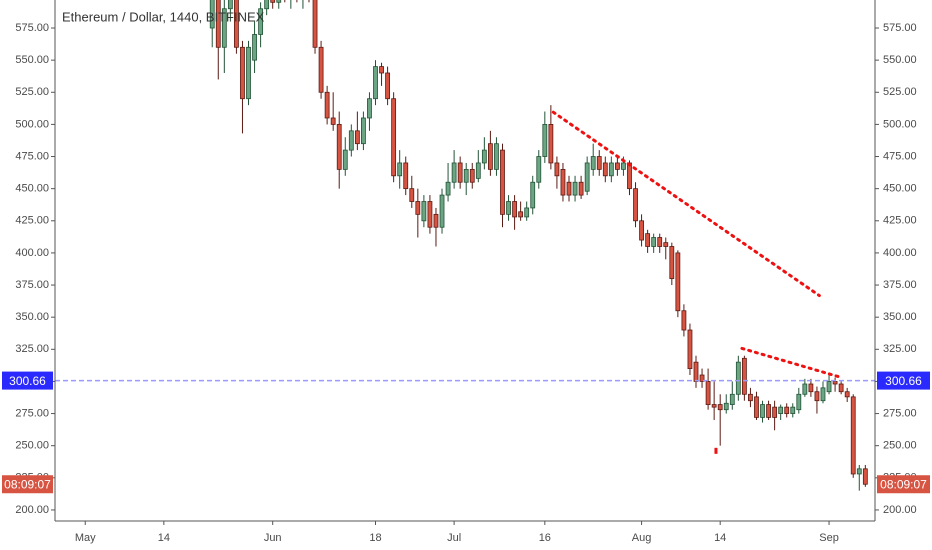  I want to click on x-tick-label: Sep, so click(829, 538).